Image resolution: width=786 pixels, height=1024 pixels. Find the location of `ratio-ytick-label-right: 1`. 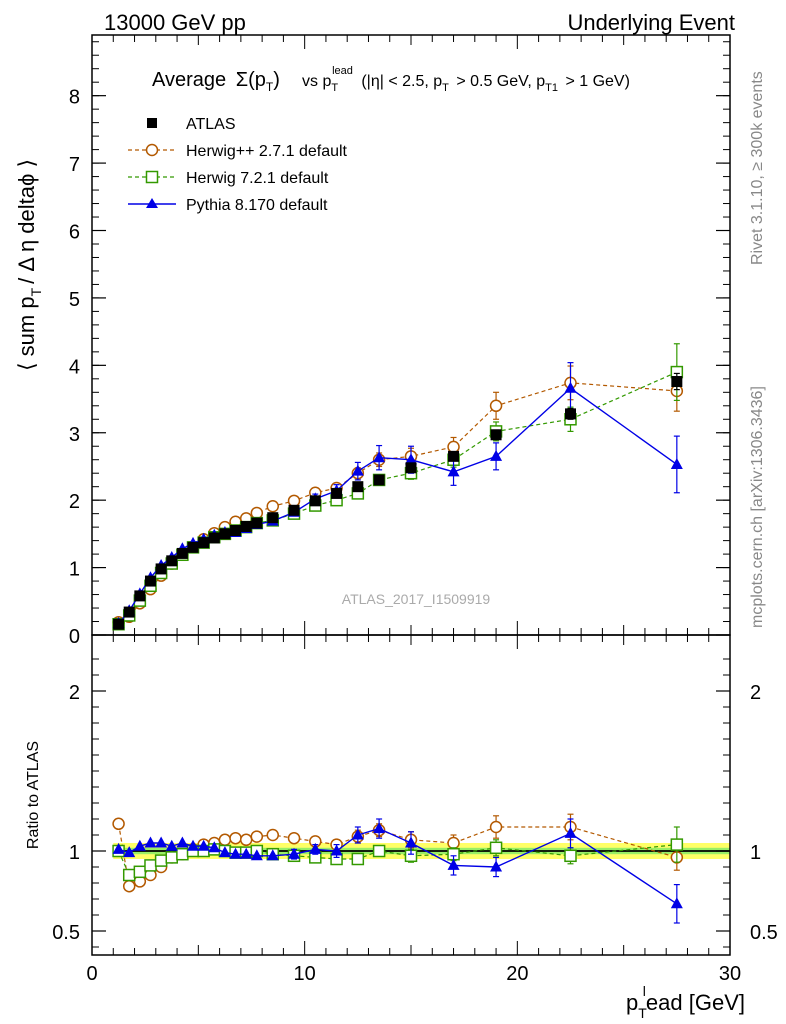

ratio-ytick-label-right: 1 is located at coordinates (755, 853).